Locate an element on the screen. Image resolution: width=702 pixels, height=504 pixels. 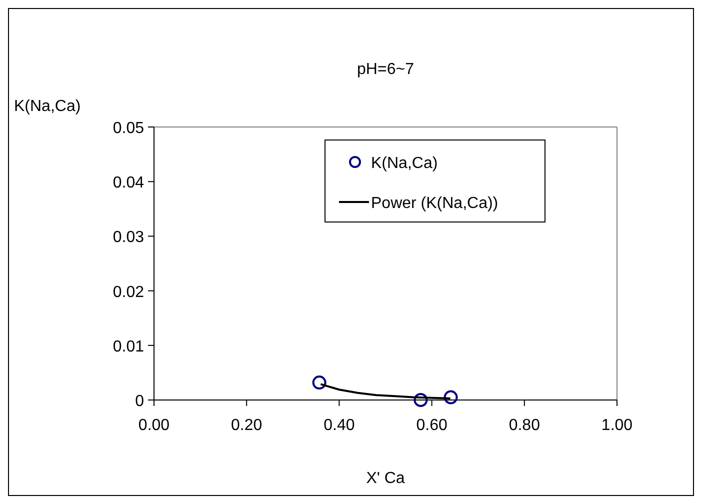
y-tick-label: 0.02 is located at coordinates (128, 292).